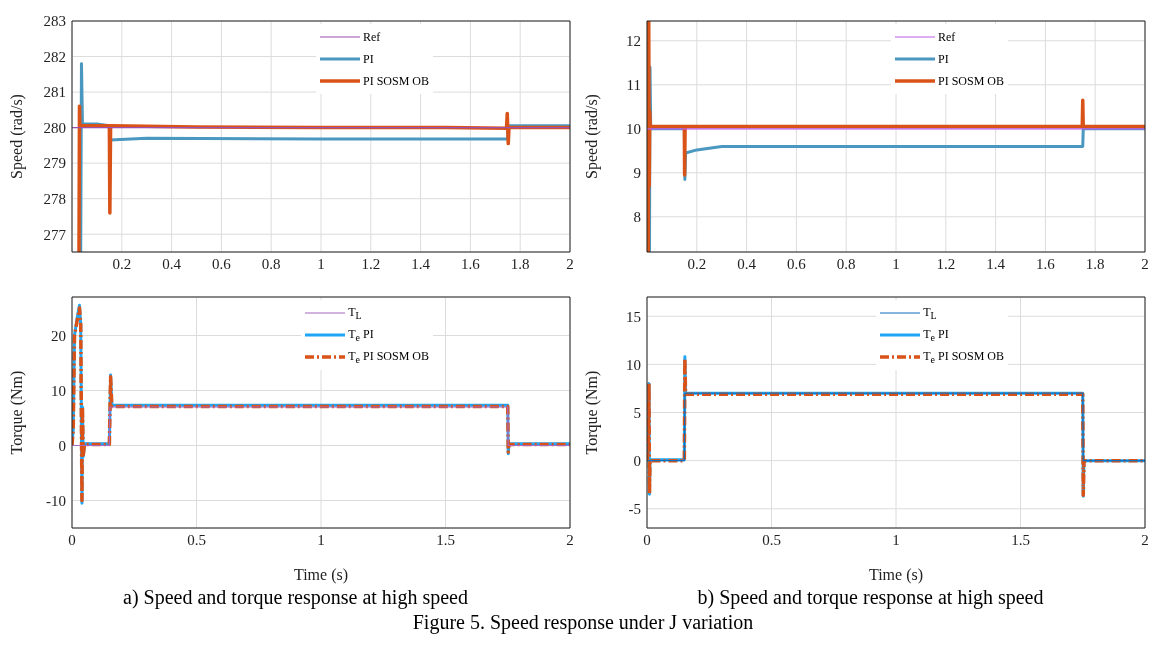 This screenshot has width=1165, height=663. I want to click on y-tick-label: -10, so click(56, 500).